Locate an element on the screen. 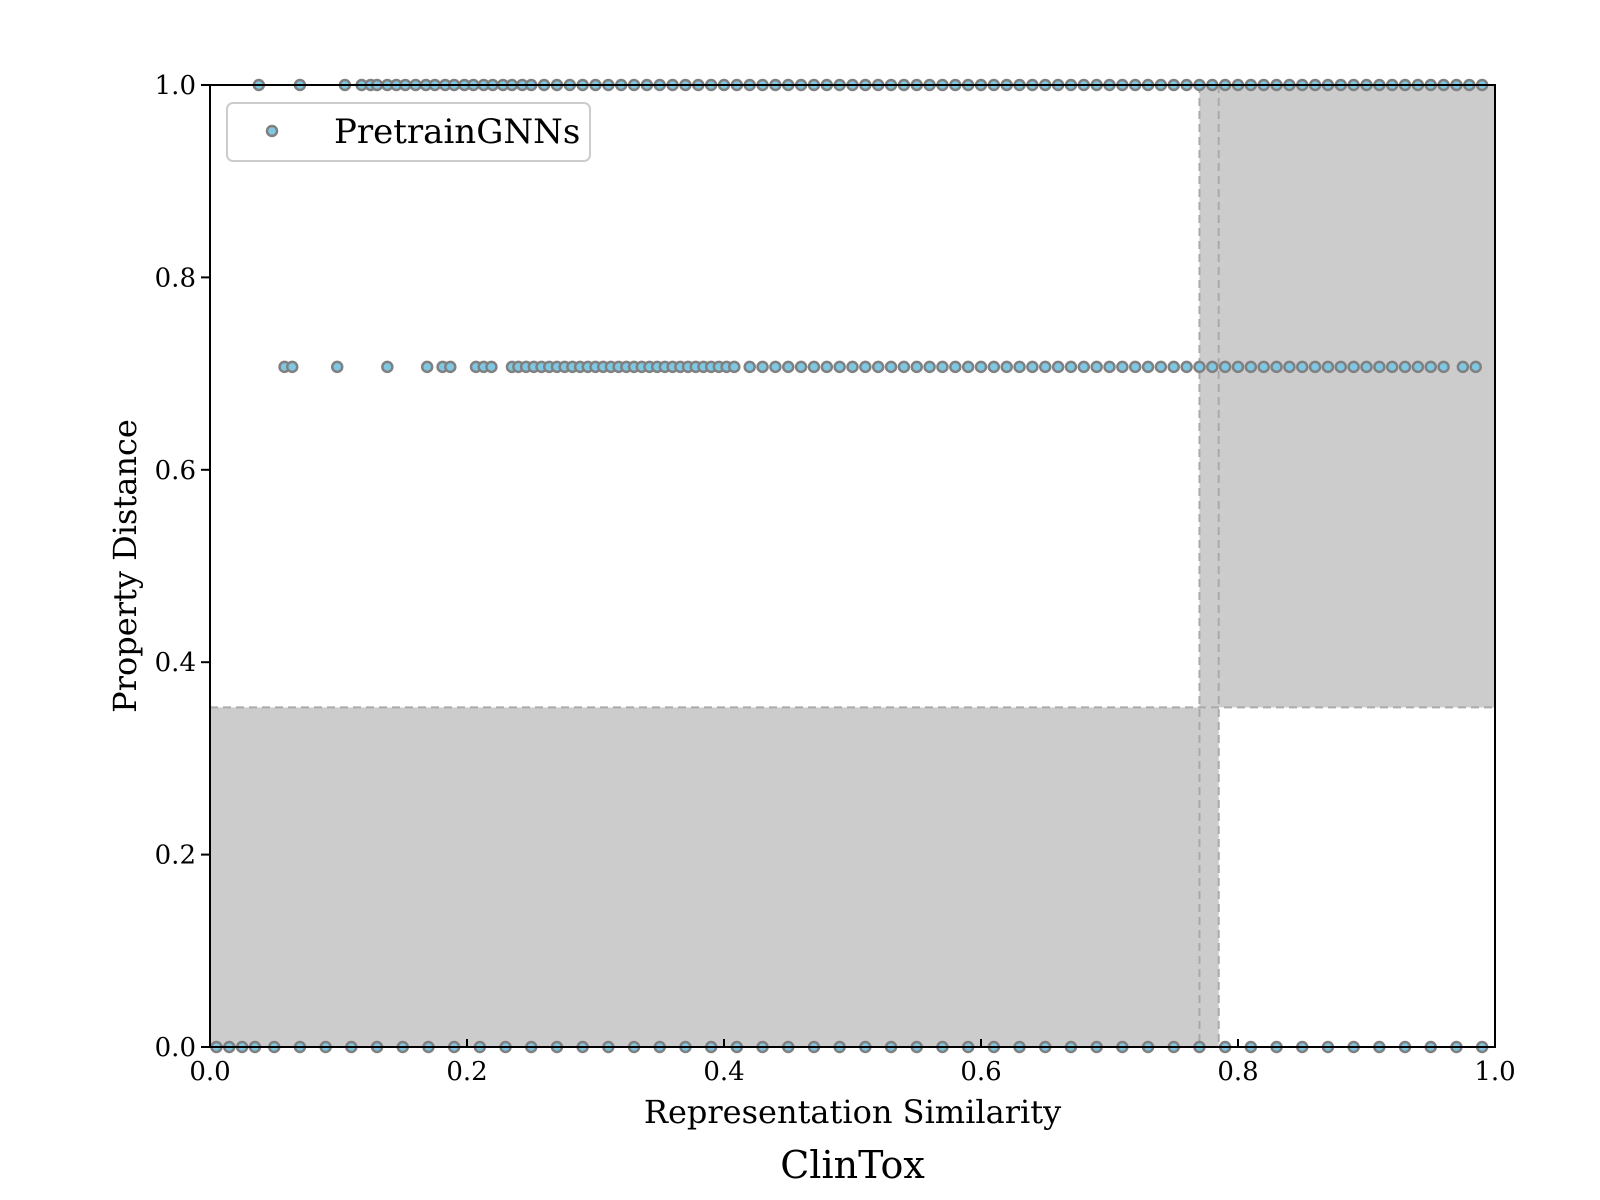 The image size is (1600, 1200). y-tick-label: 0.8 is located at coordinates (175, 278).